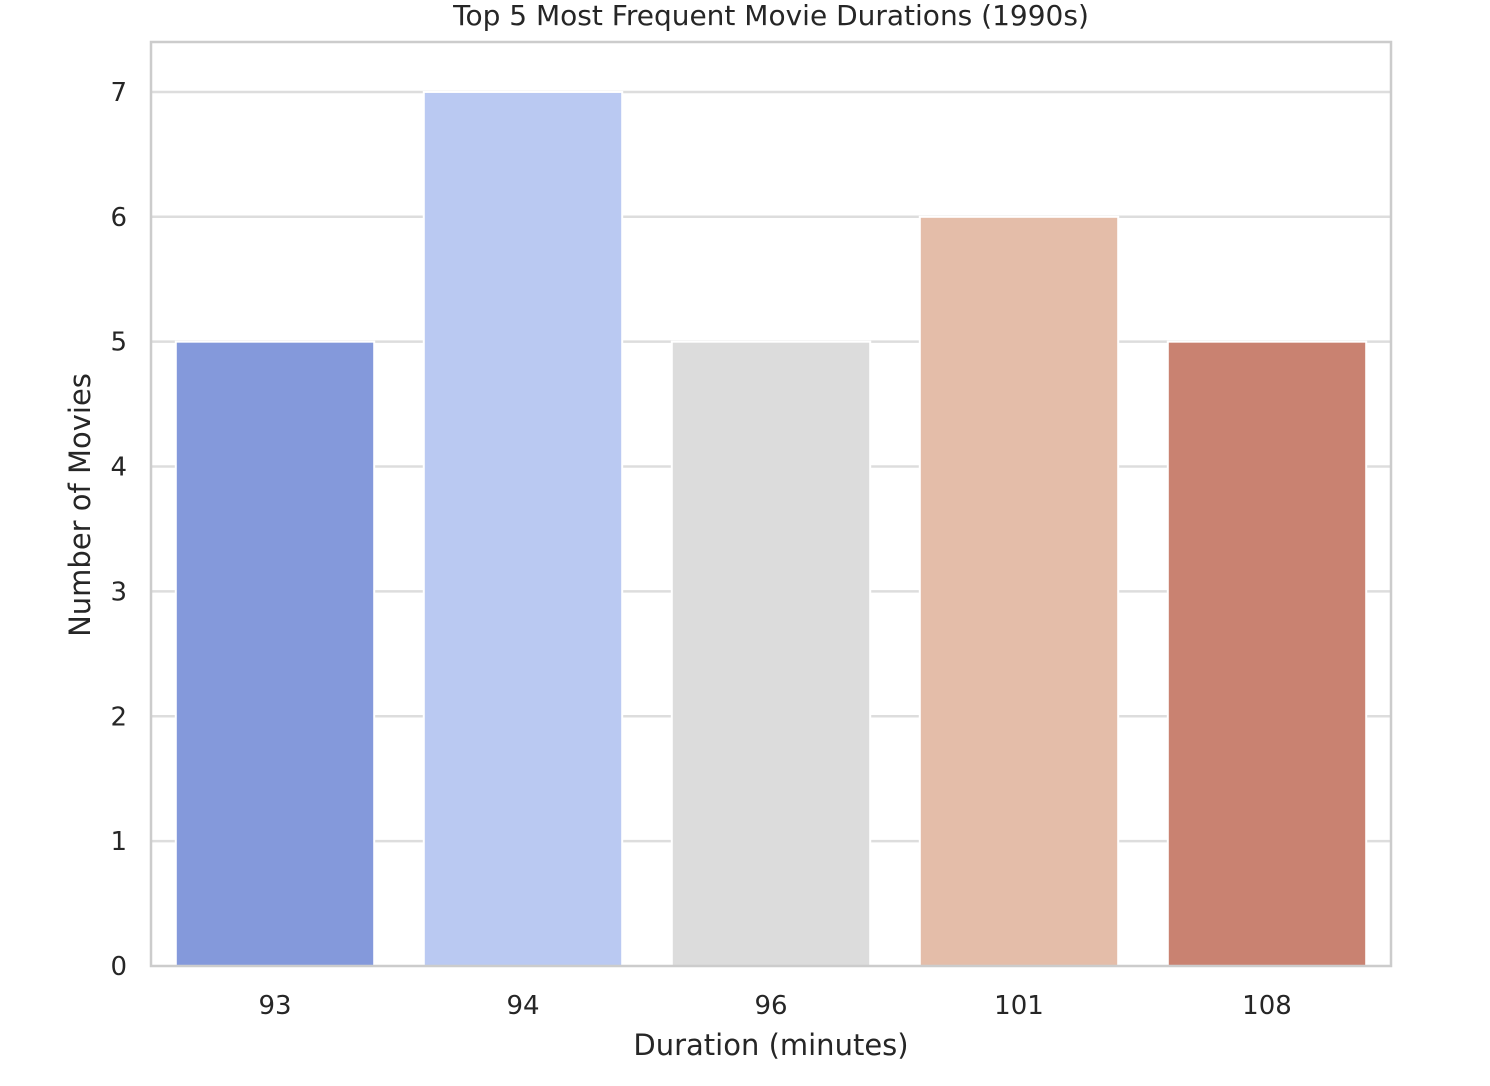  Describe the element at coordinates (118, 218) in the screenshot. I see `y-tick-label: 6` at that location.